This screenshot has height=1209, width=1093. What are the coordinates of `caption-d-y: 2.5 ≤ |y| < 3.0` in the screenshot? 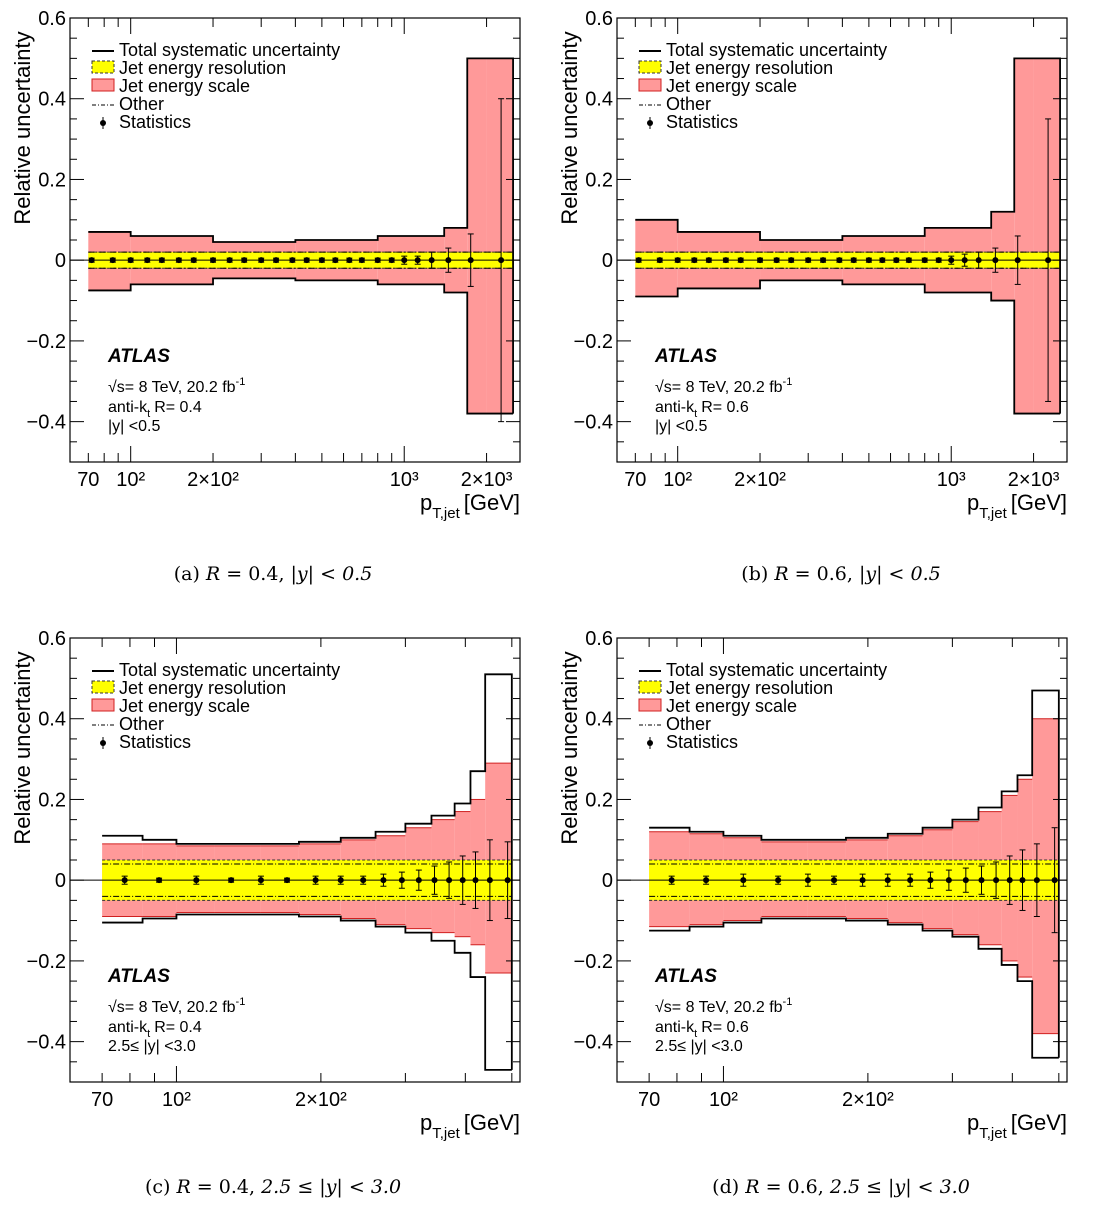 It's located at (899, 1187).